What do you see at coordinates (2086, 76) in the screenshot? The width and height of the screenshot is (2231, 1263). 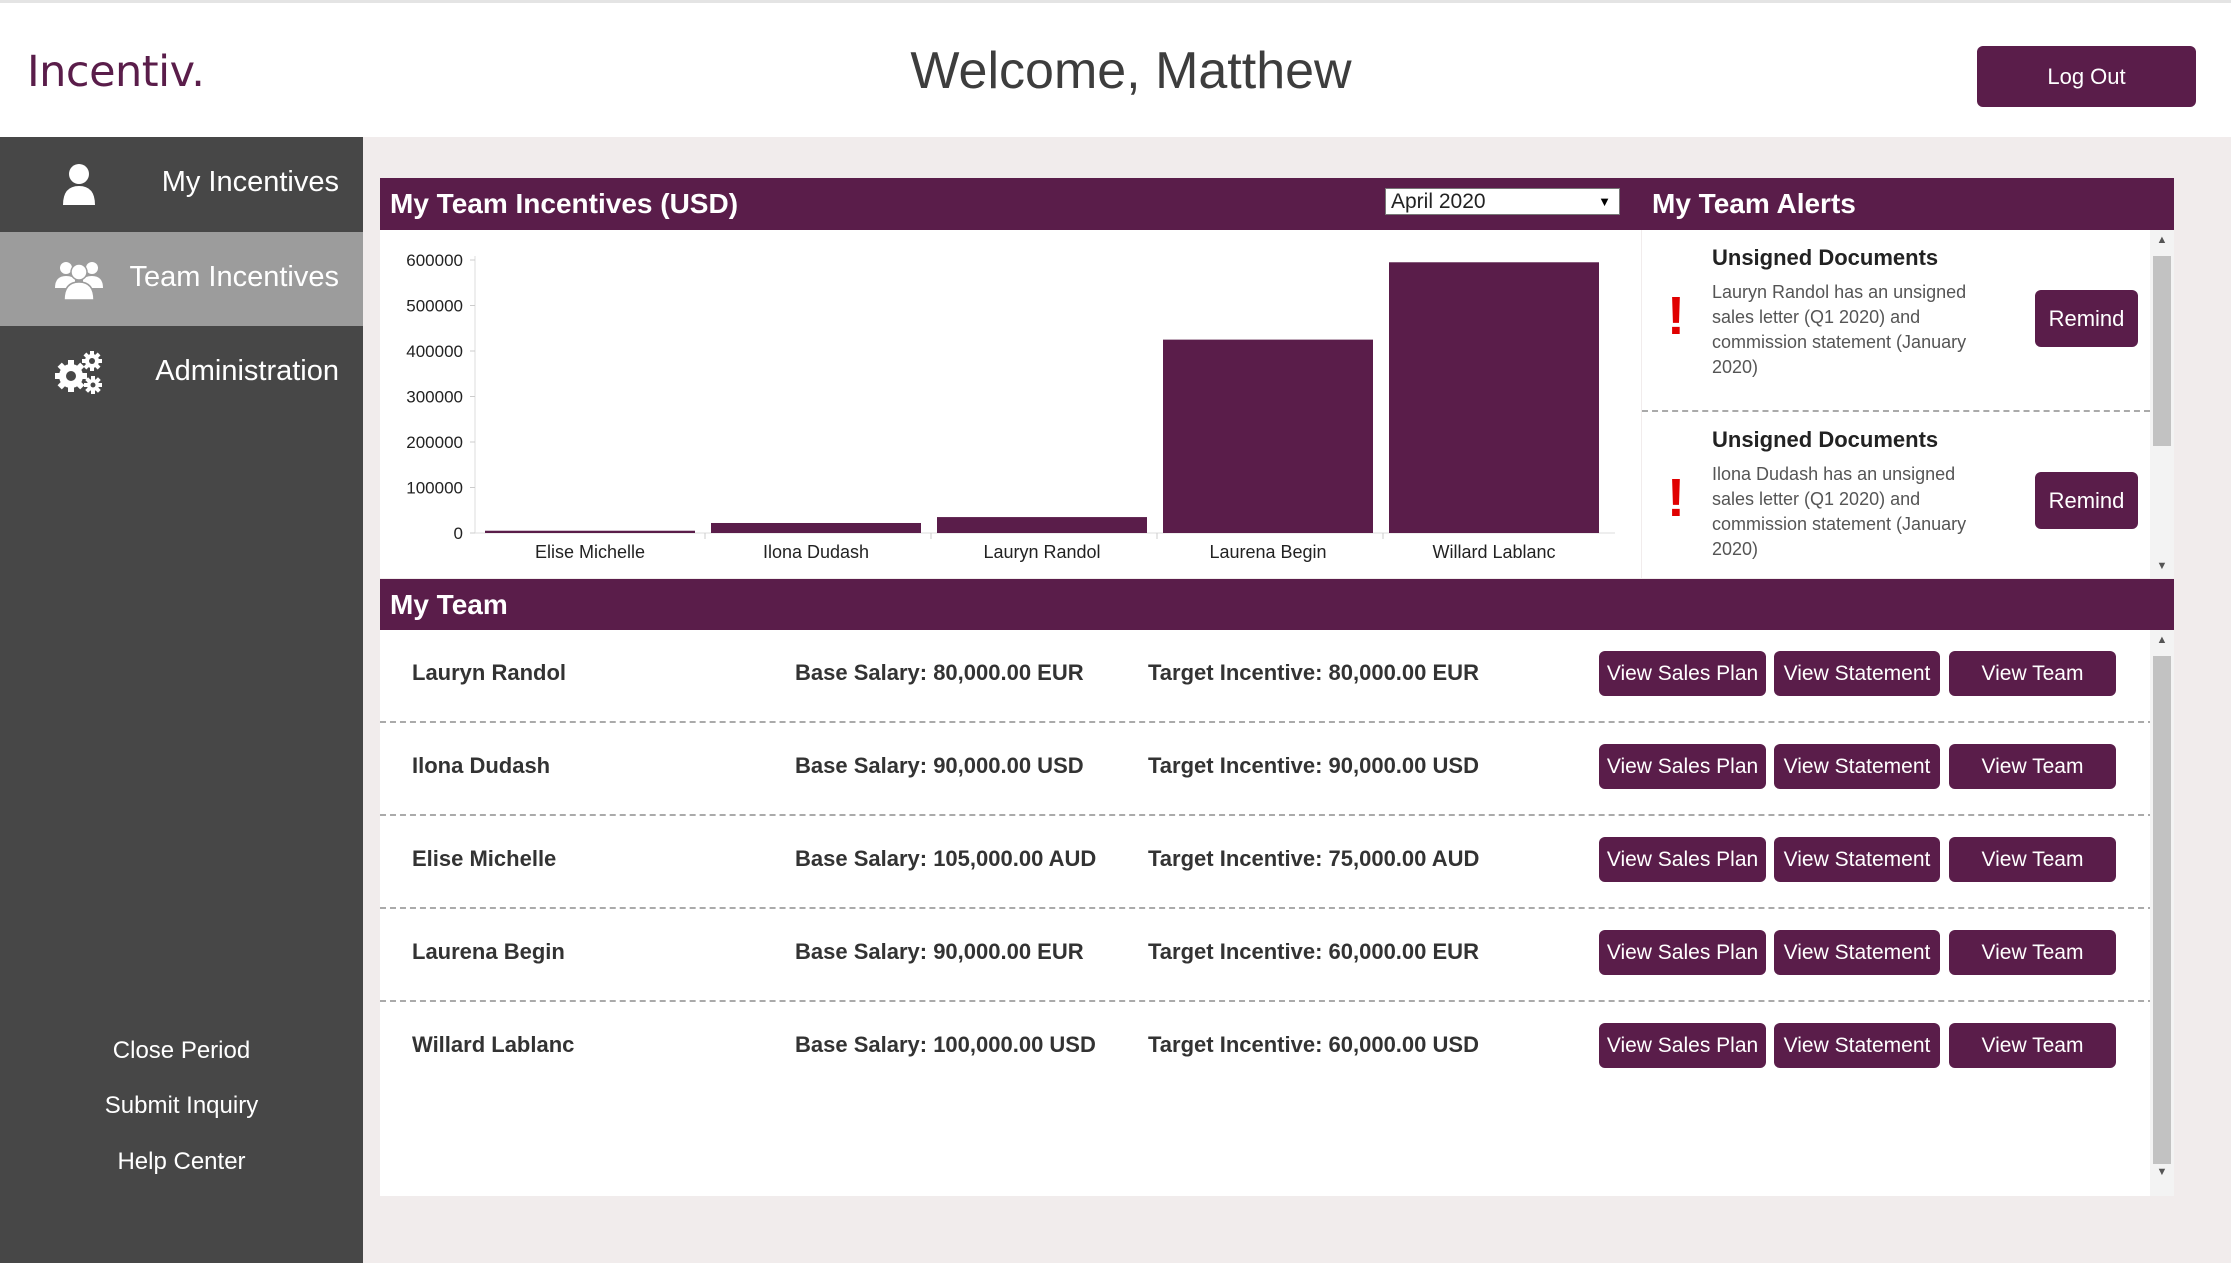 I see `logout-button: Log Out` at bounding box center [2086, 76].